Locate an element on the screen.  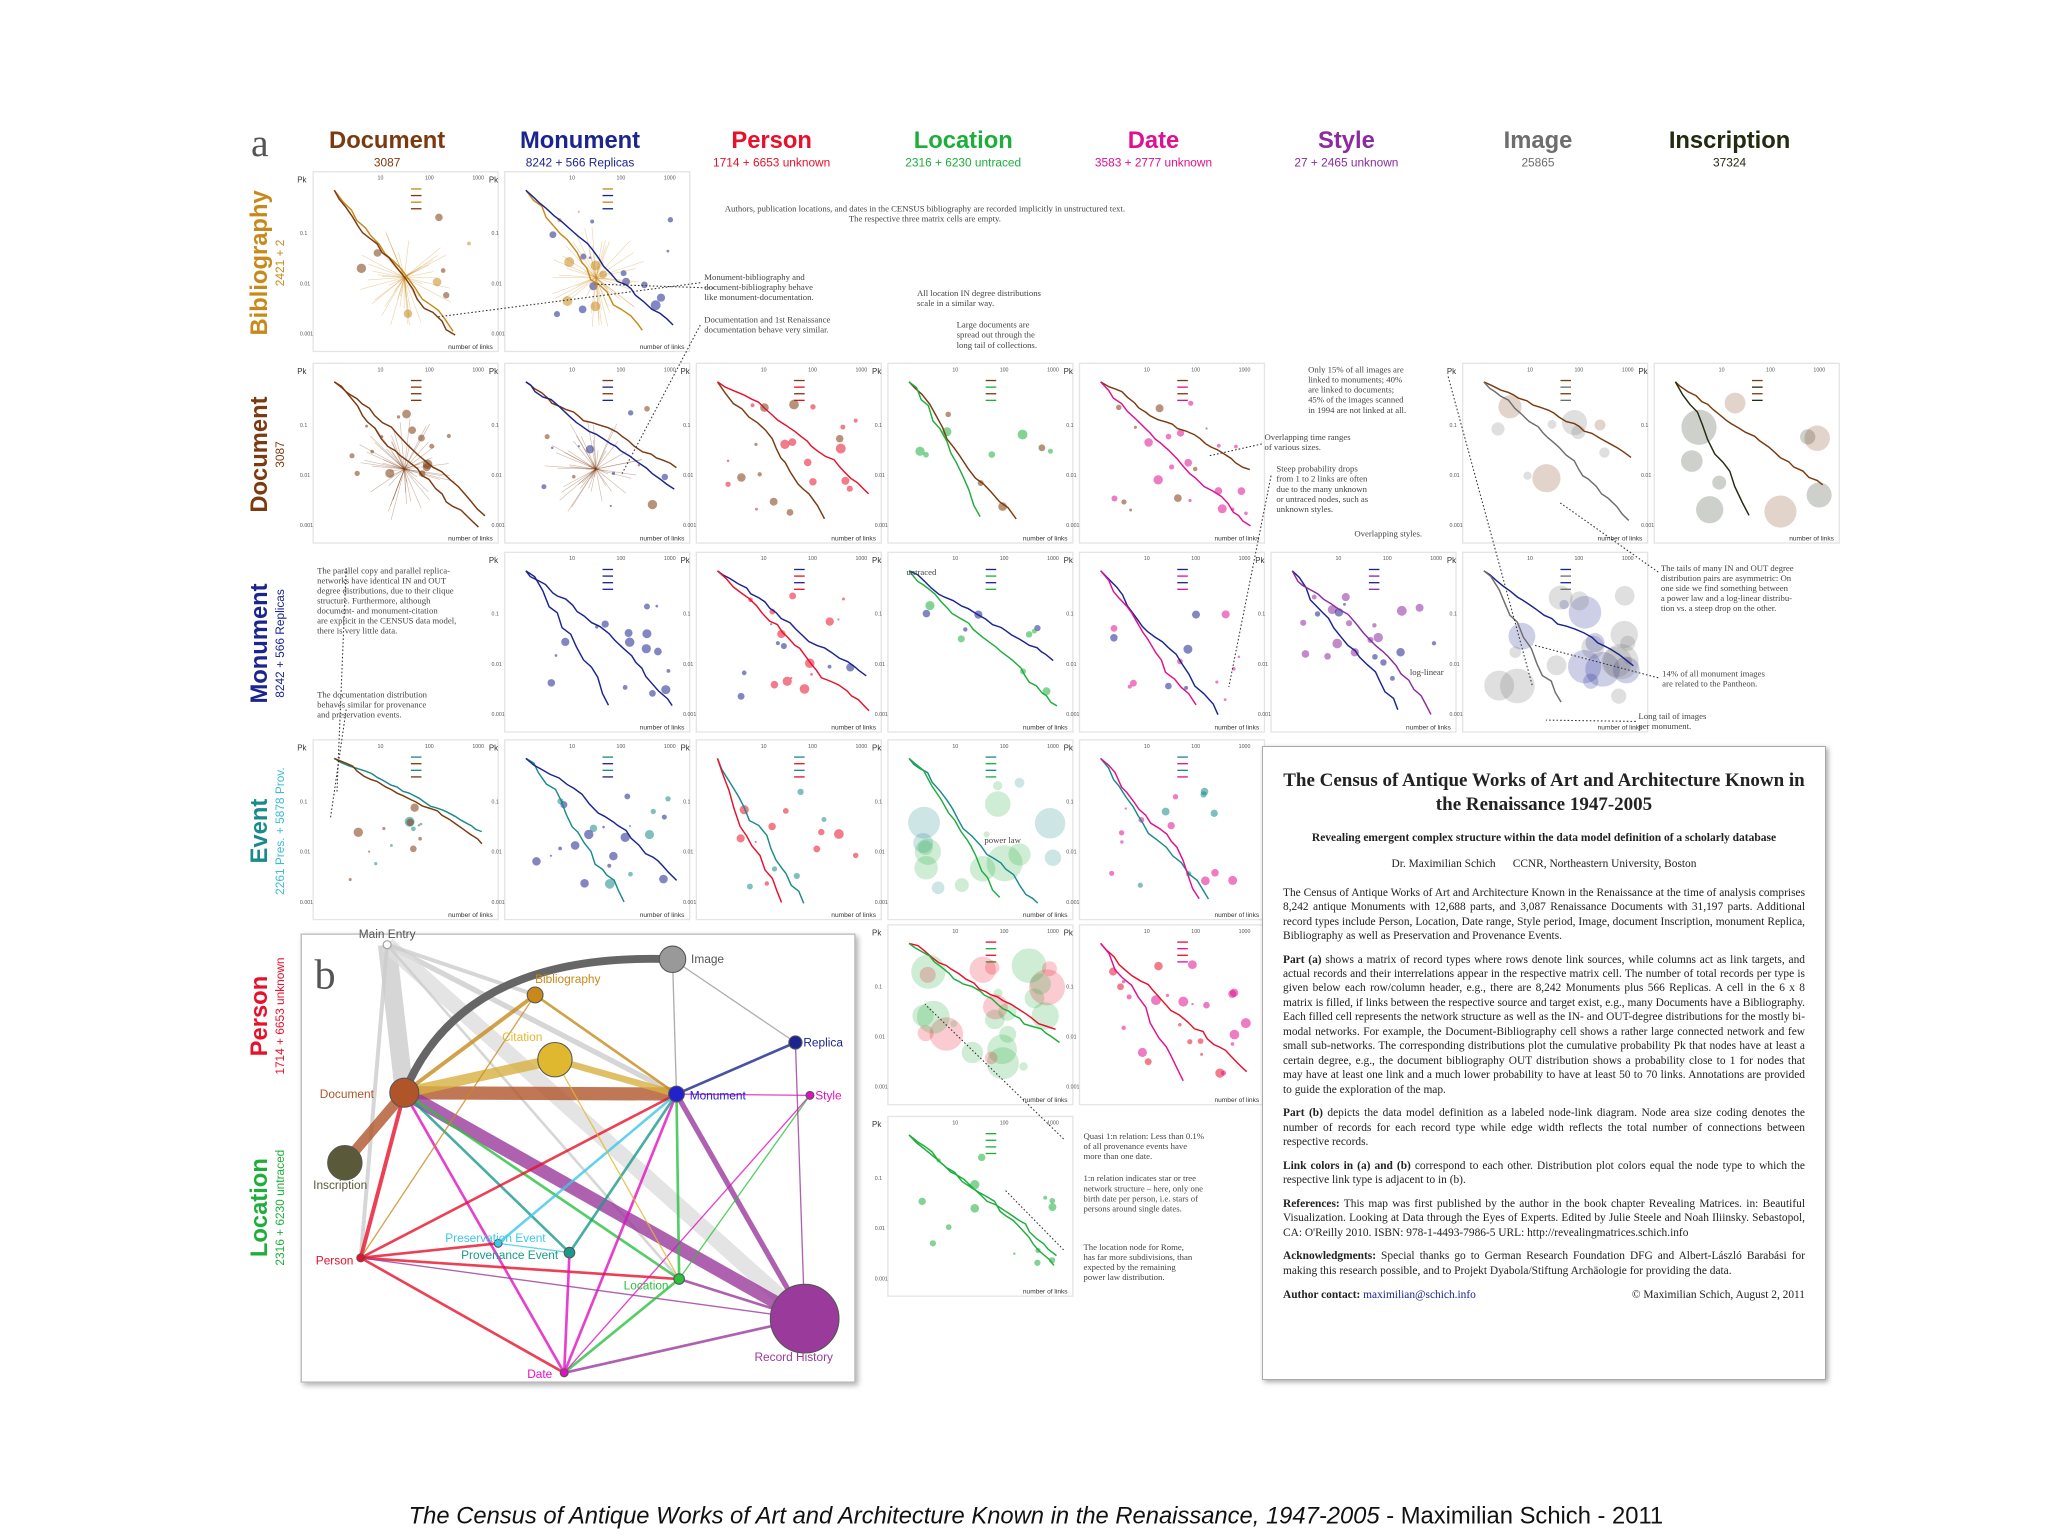
annotation: documentation behave very similar. is located at coordinates (766, 329).